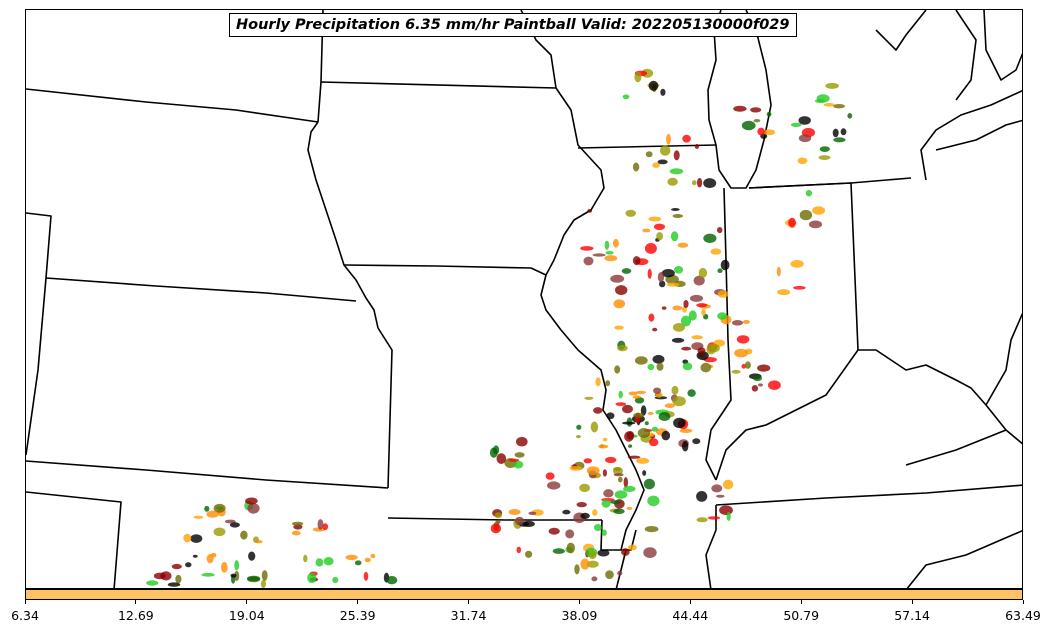  Describe the element at coordinates (1003, 359) in the screenshot. I see `boundary-wv` at that location.